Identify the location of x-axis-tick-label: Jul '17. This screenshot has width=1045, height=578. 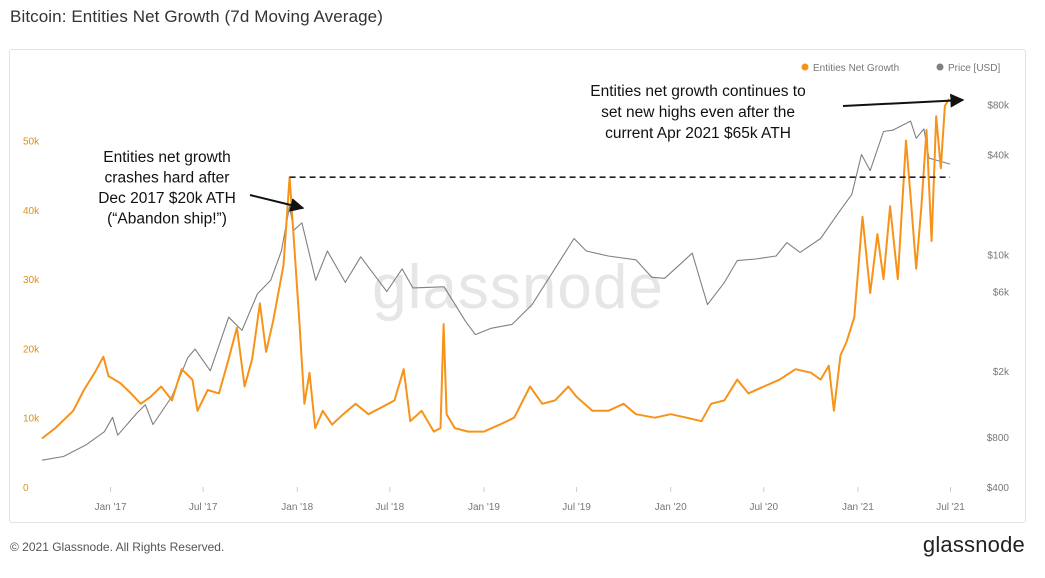
(203, 507).